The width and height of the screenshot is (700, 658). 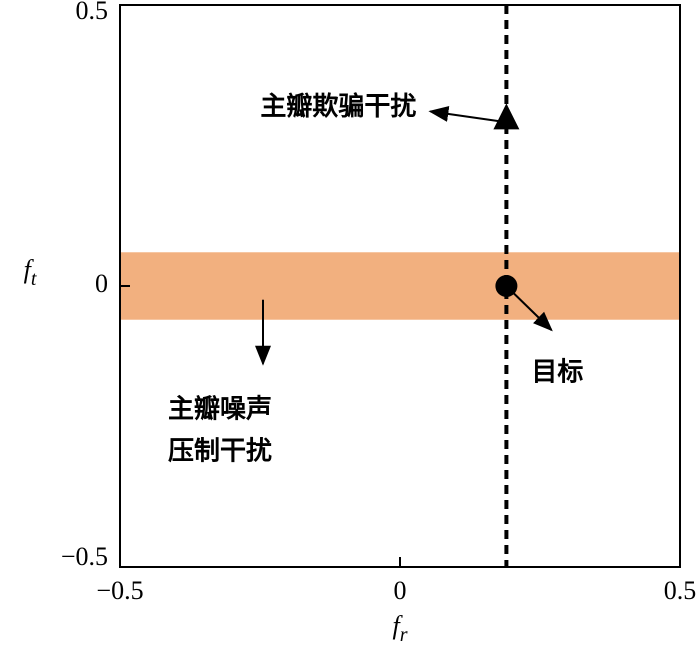 What do you see at coordinates (557, 373) in the screenshot?
I see `target-label: 目标` at bounding box center [557, 373].